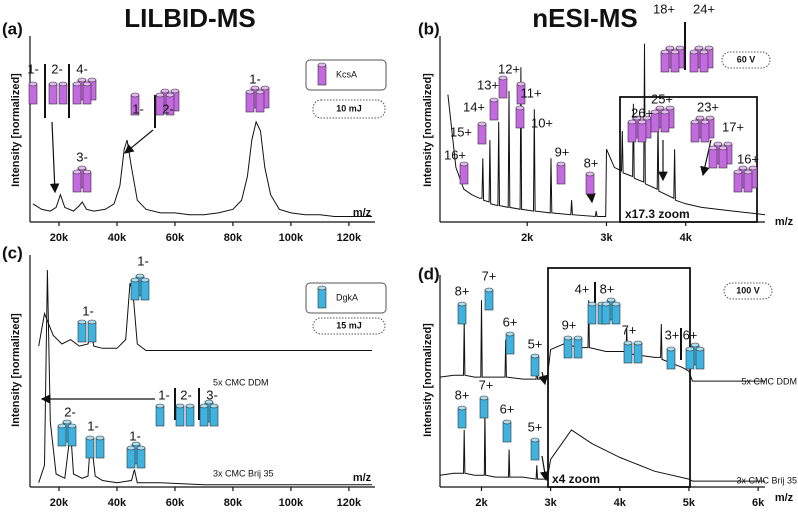  I want to click on x-tick-label: 40k, so click(117, 503).